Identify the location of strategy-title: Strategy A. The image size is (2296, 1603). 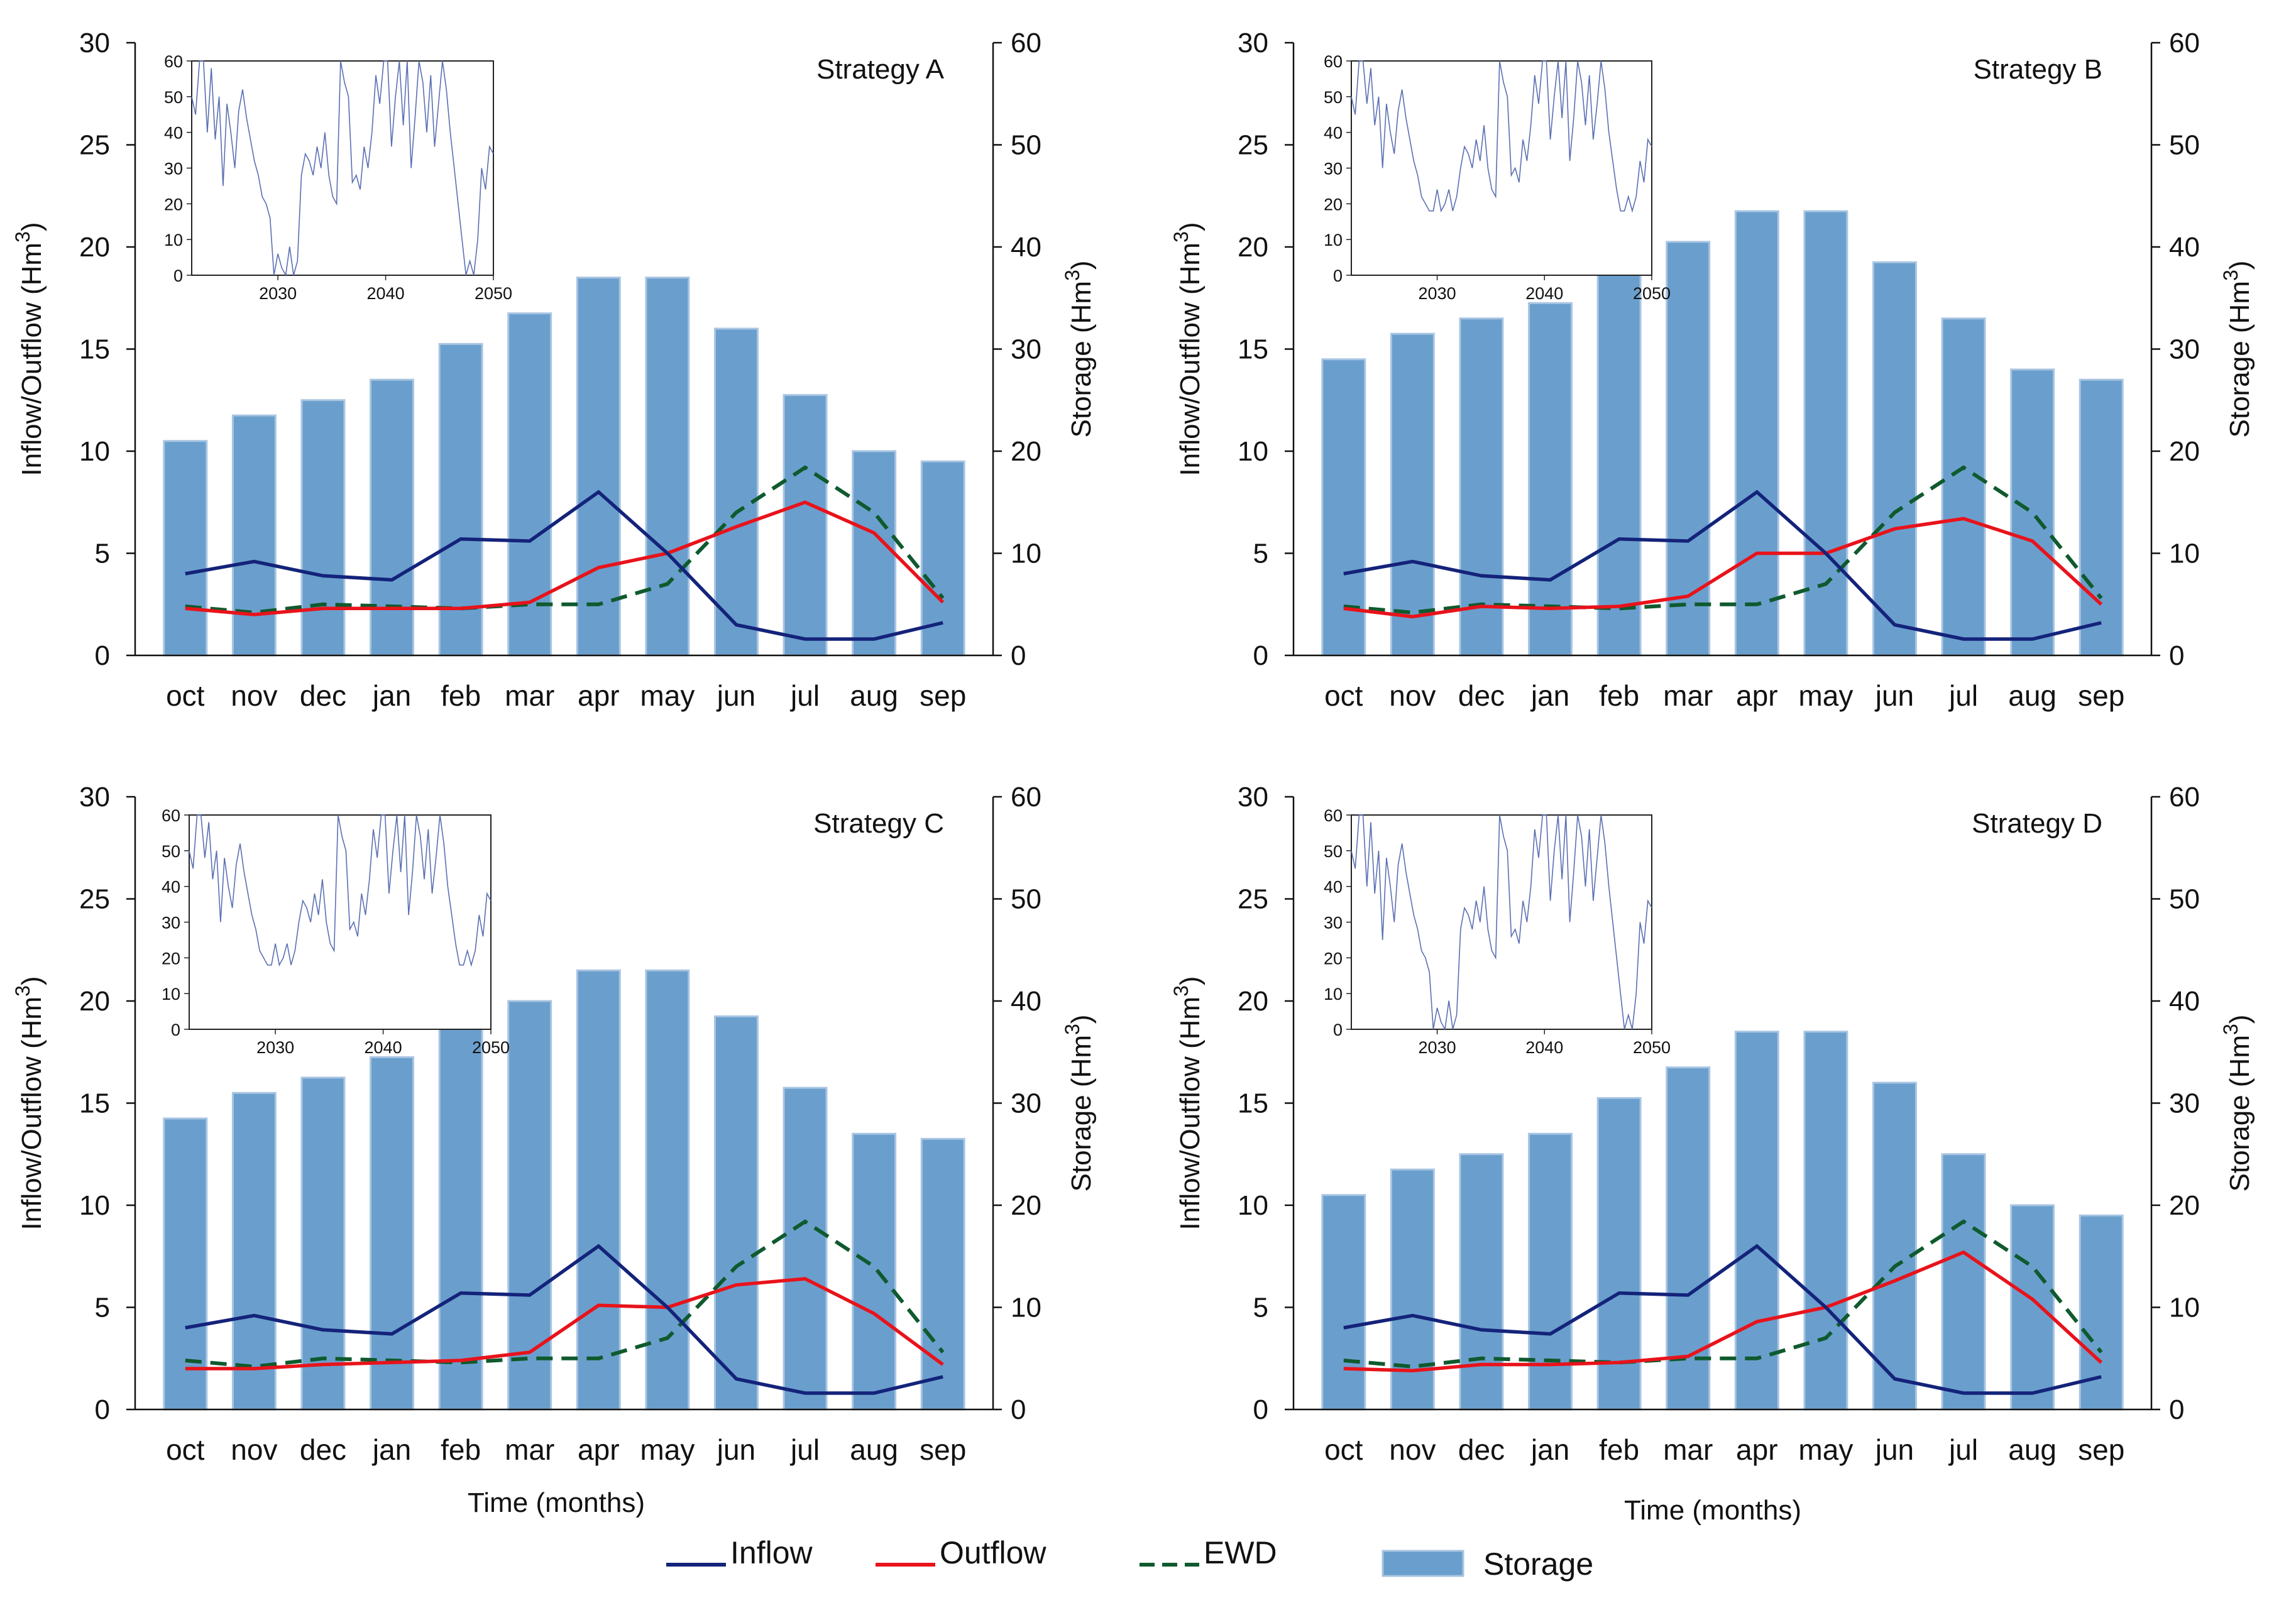
(880, 69).